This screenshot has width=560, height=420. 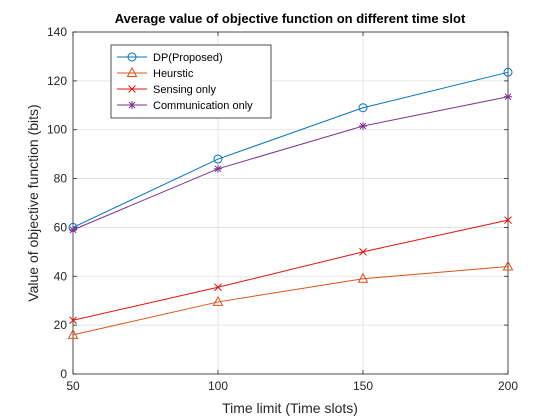 What do you see at coordinates (218, 386) in the screenshot?
I see `x-tick-label: 100` at bounding box center [218, 386].